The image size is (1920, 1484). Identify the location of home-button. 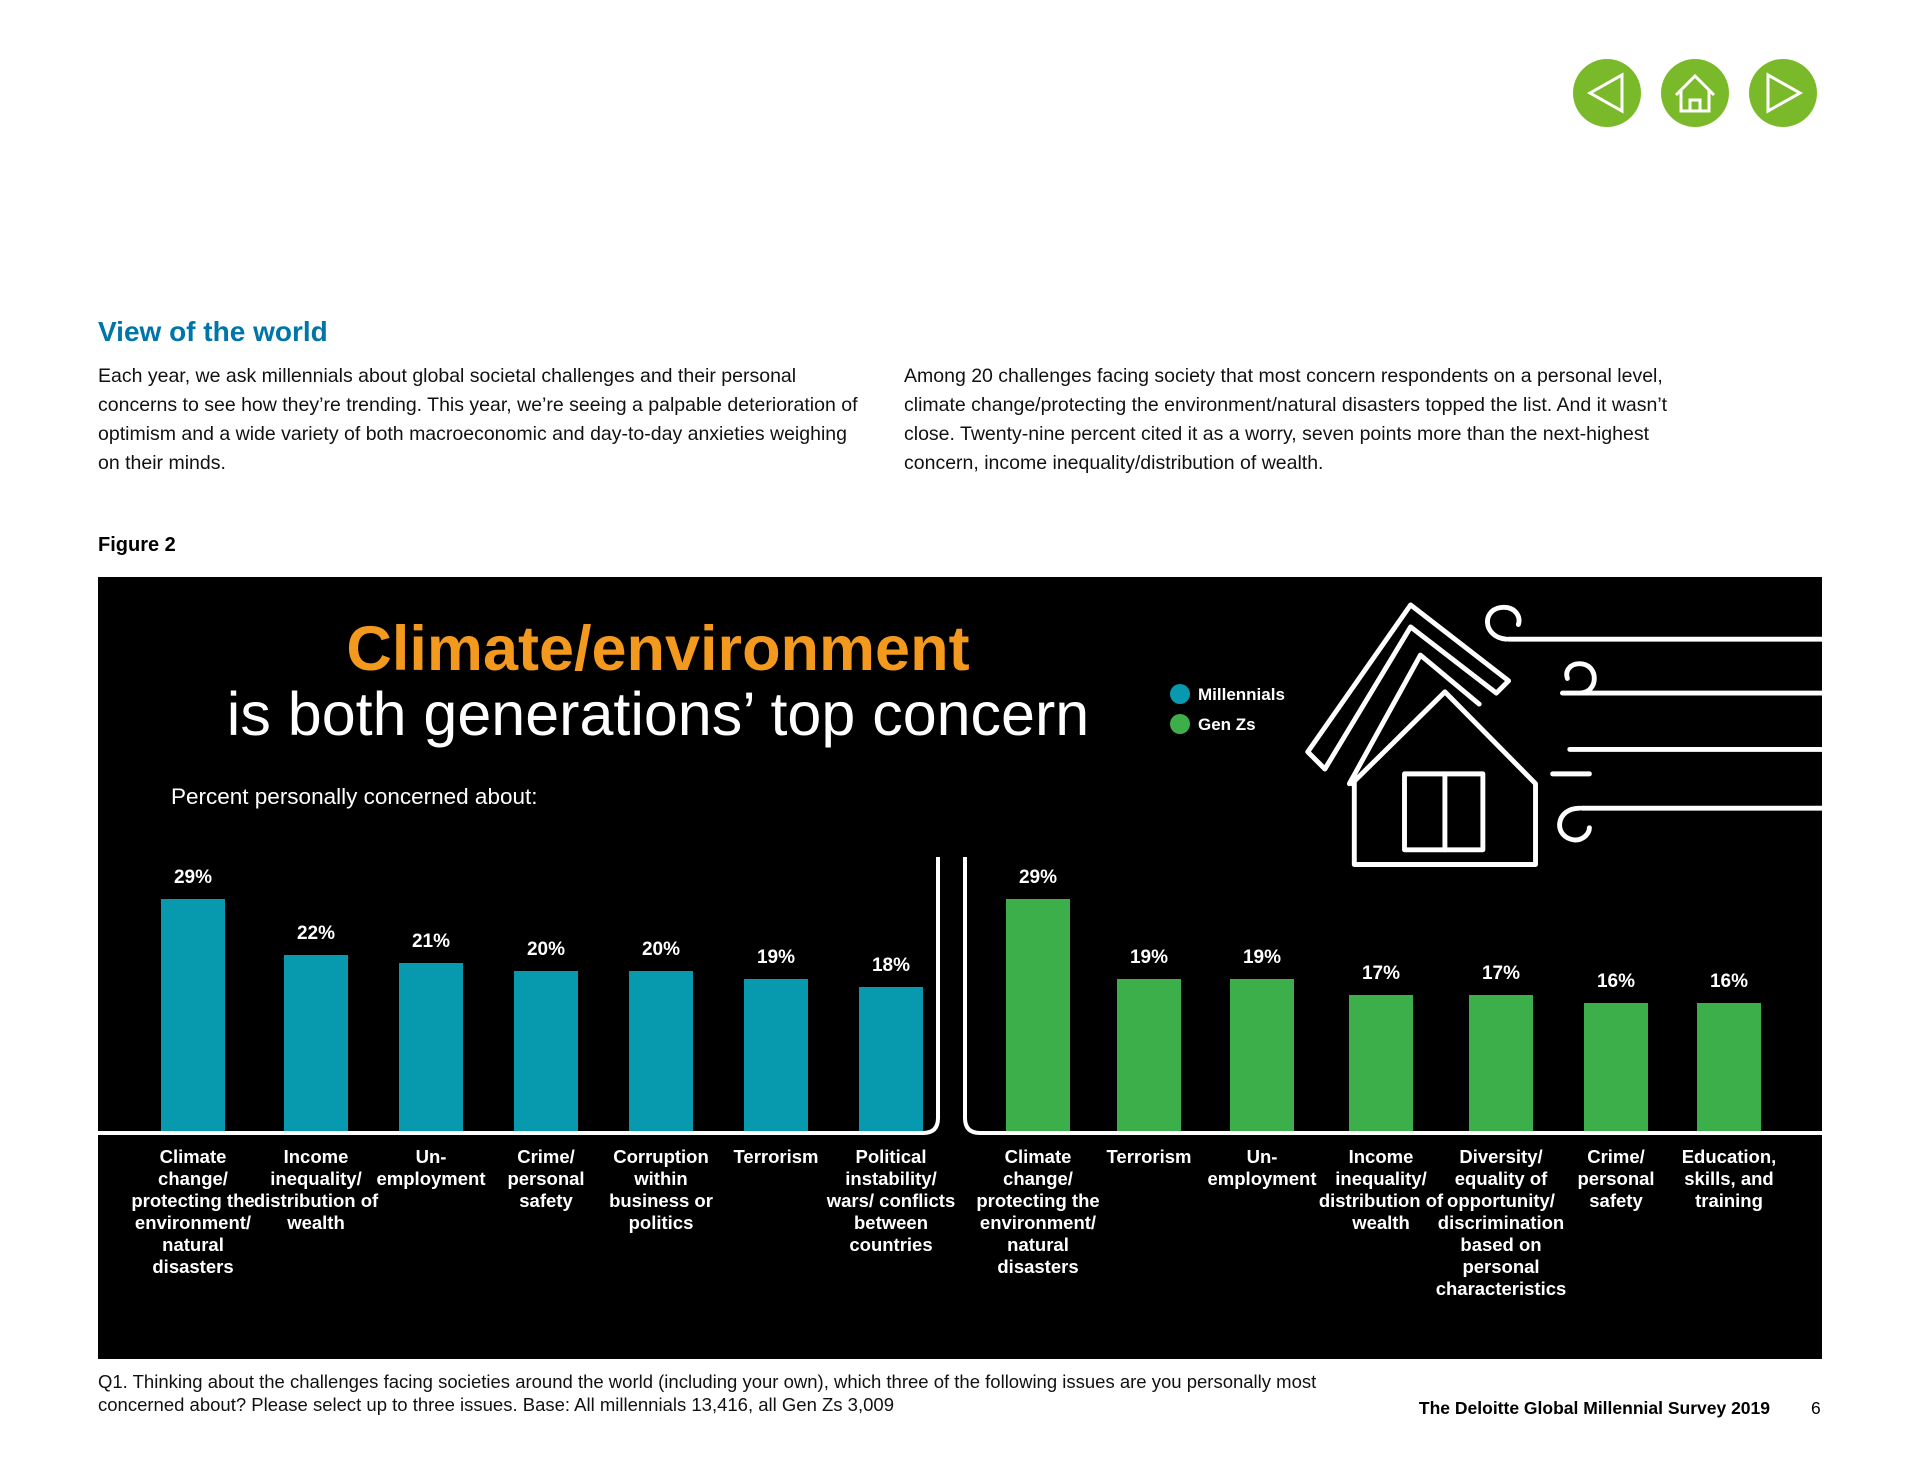
(1695, 93).